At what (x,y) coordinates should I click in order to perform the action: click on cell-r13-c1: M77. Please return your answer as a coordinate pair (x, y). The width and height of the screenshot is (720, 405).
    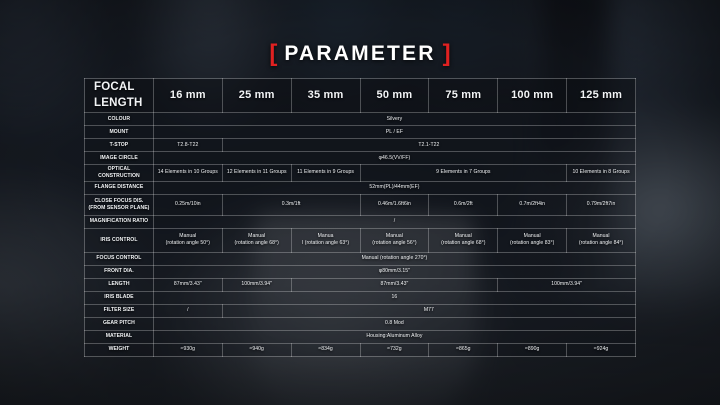
    Looking at the image, I should click on (429, 310).